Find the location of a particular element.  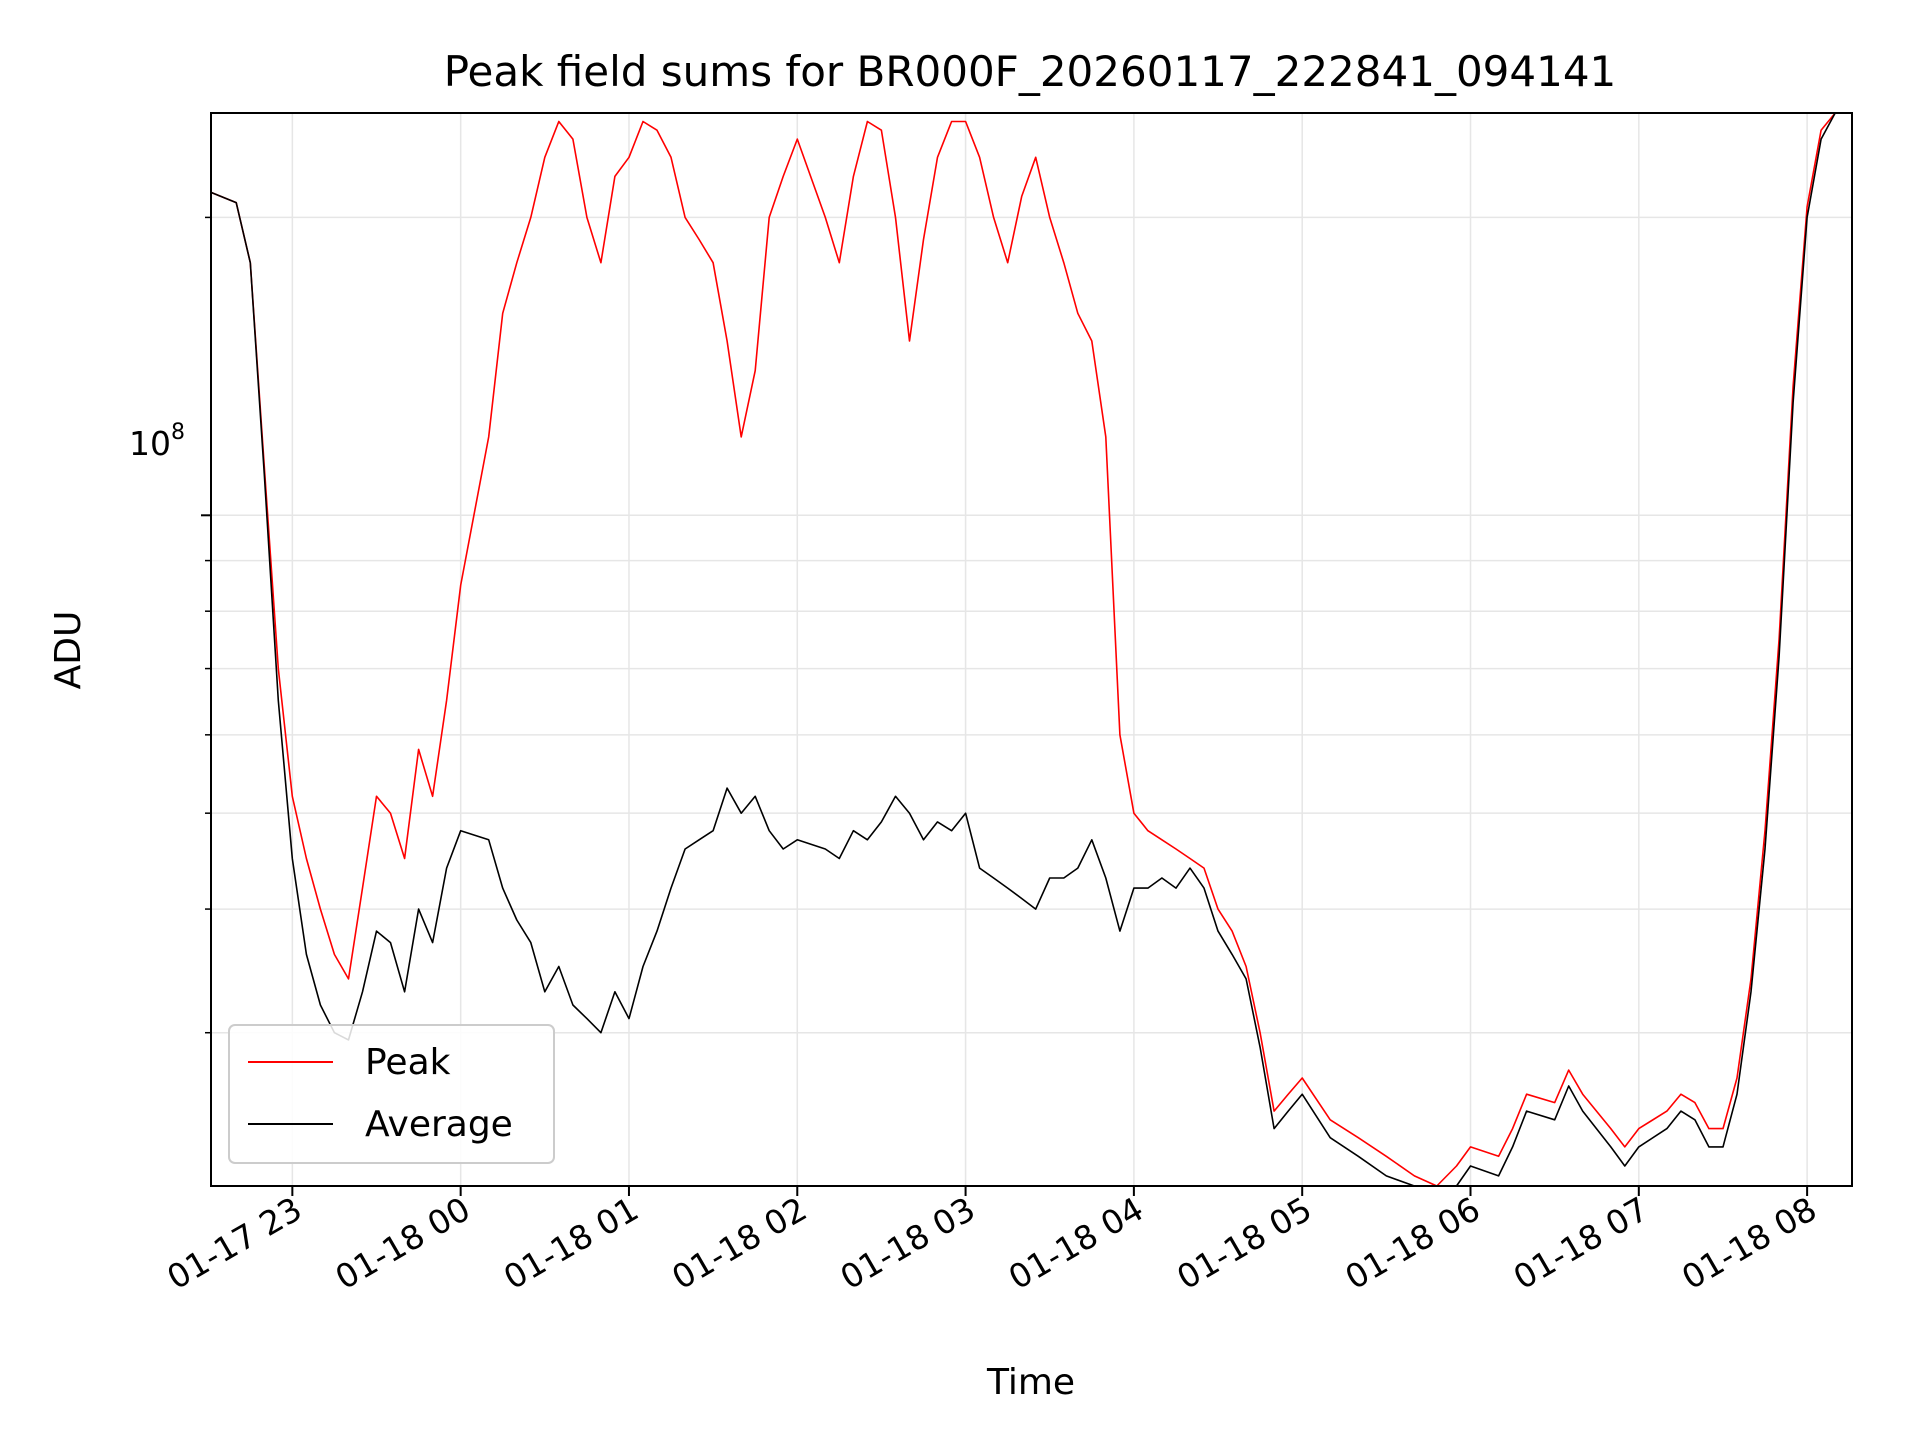

y-tick-base: 10 is located at coordinates (150, 443).